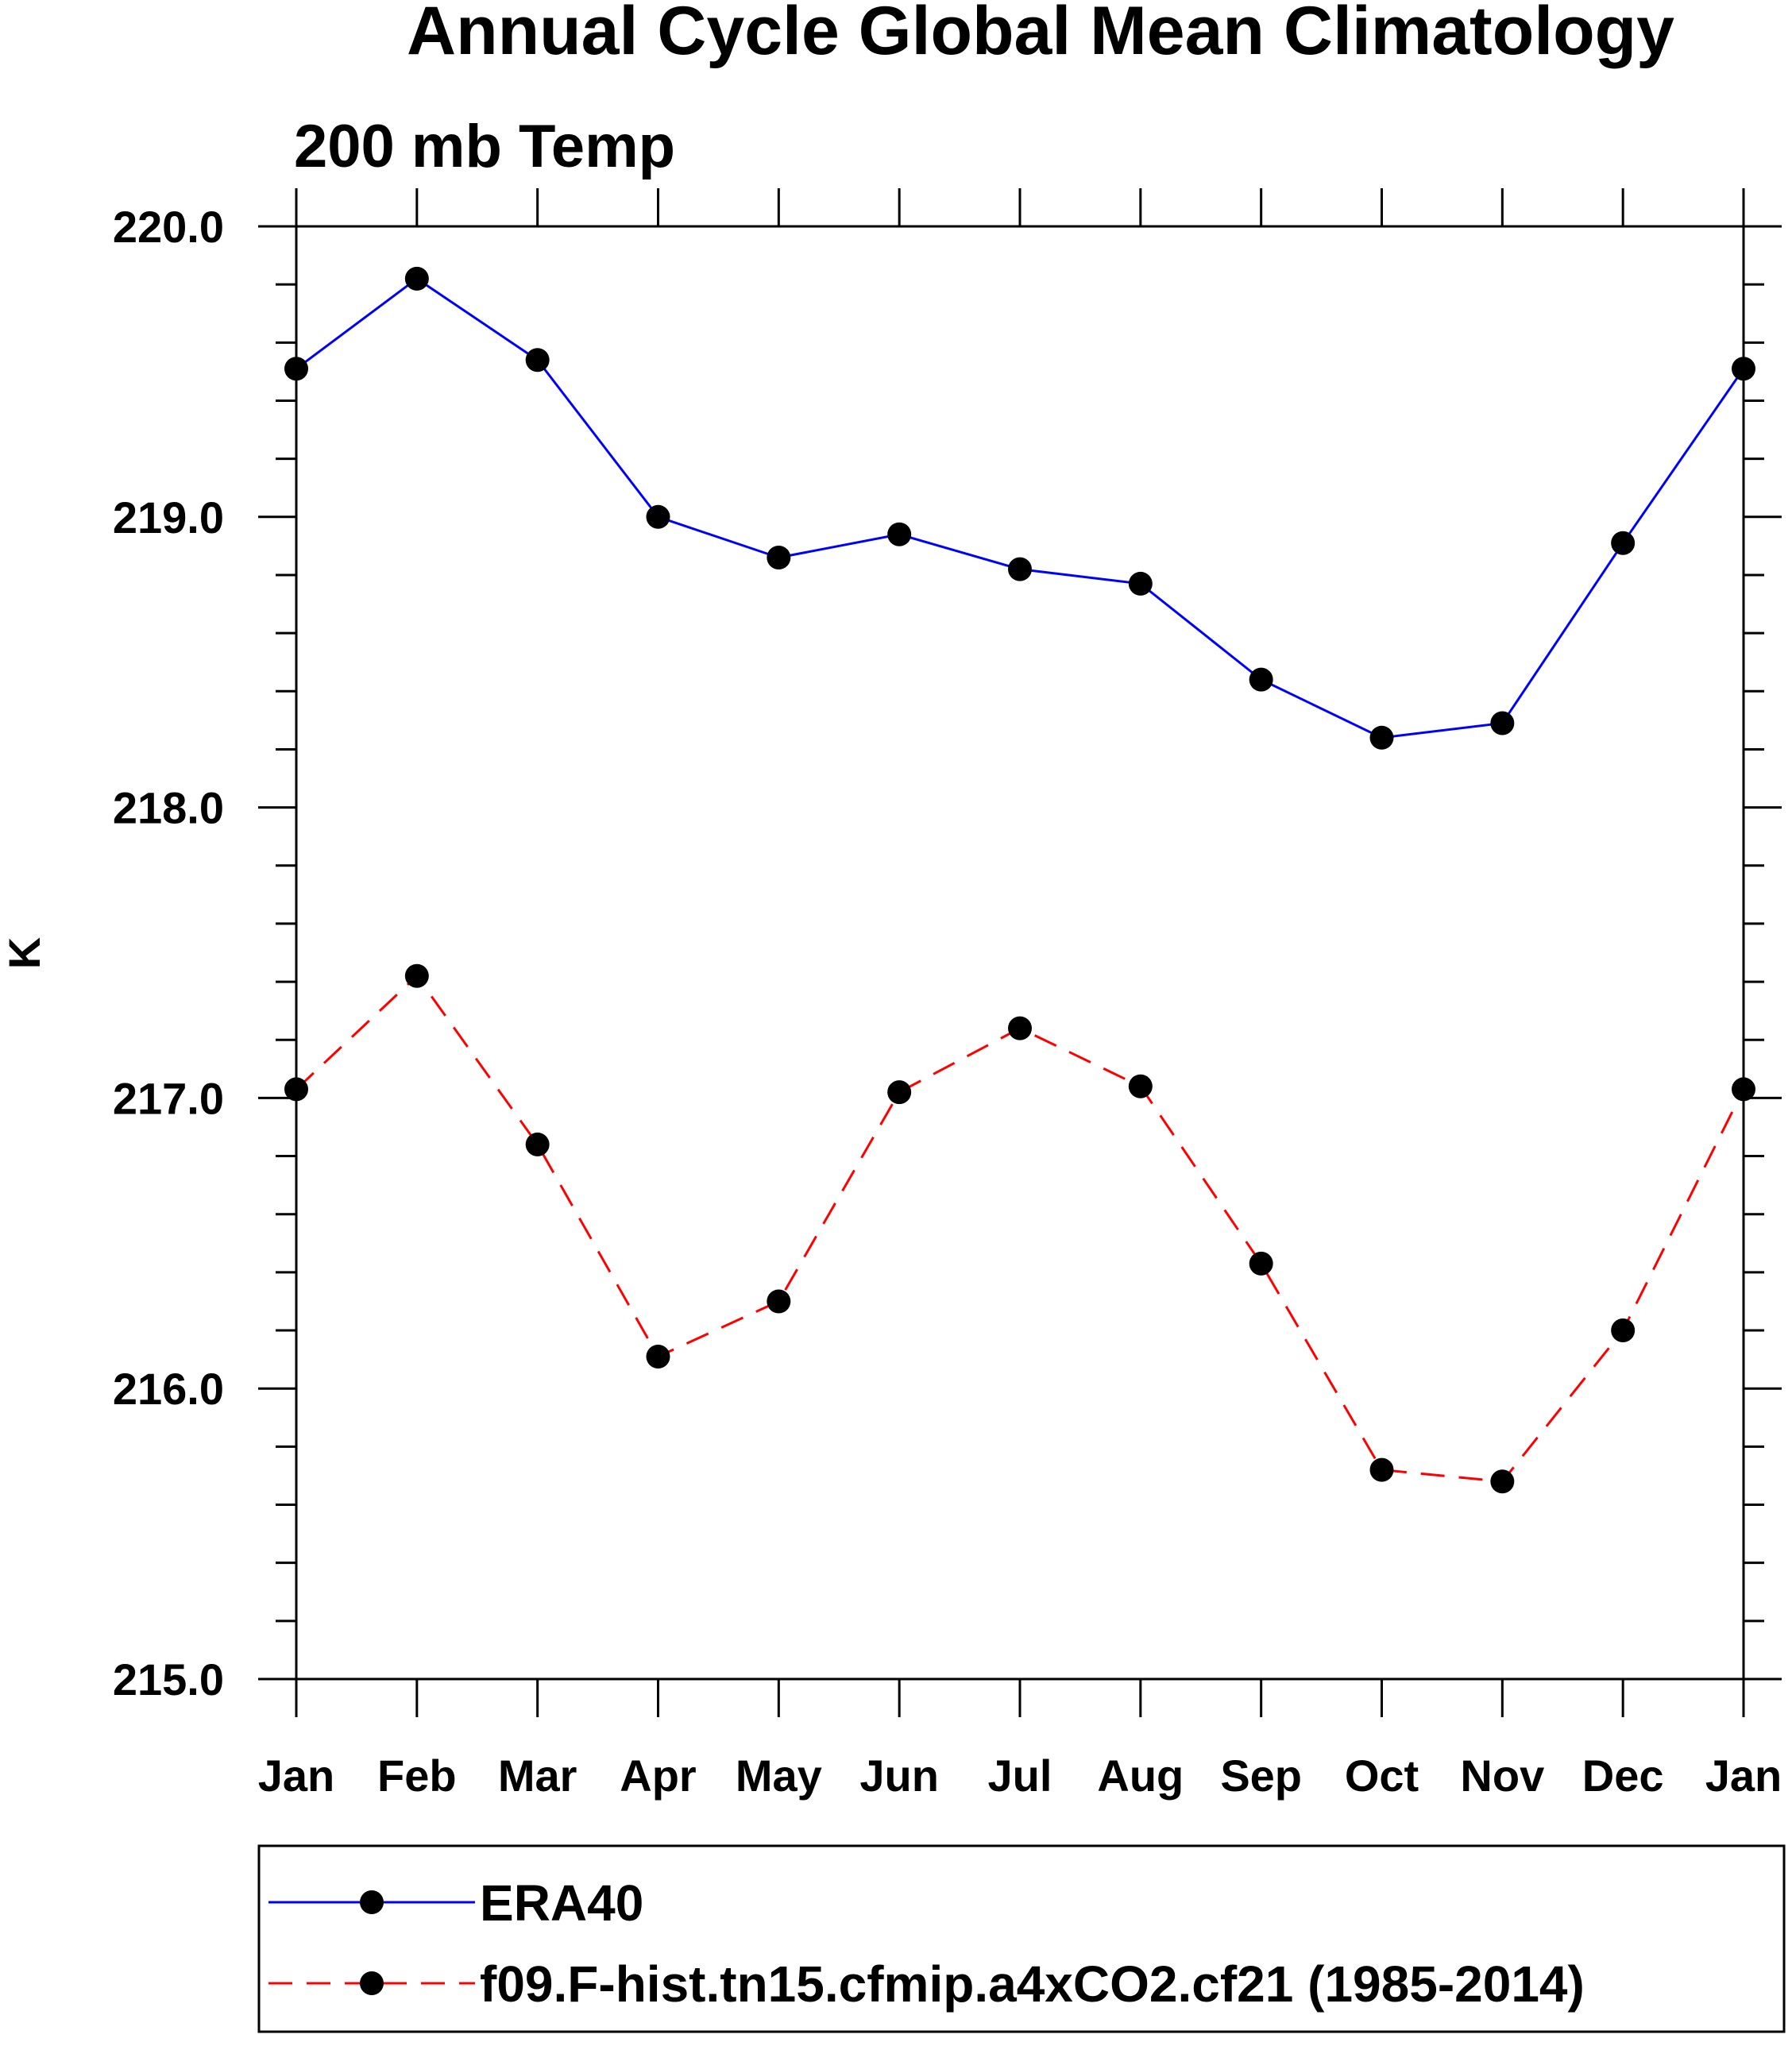  Describe the element at coordinates (1382, 1776) in the screenshot. I see `x-tick-label: Oct` at that location.